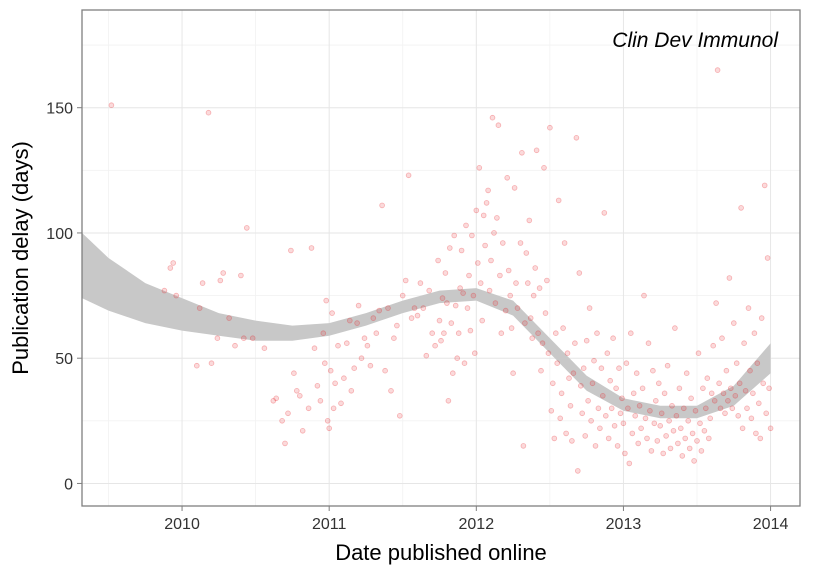 Image resolution: width=825 pixels, height=570 pixels. I want to click on journal-annotation: Clin Dev Immunol, so click(695, 40).